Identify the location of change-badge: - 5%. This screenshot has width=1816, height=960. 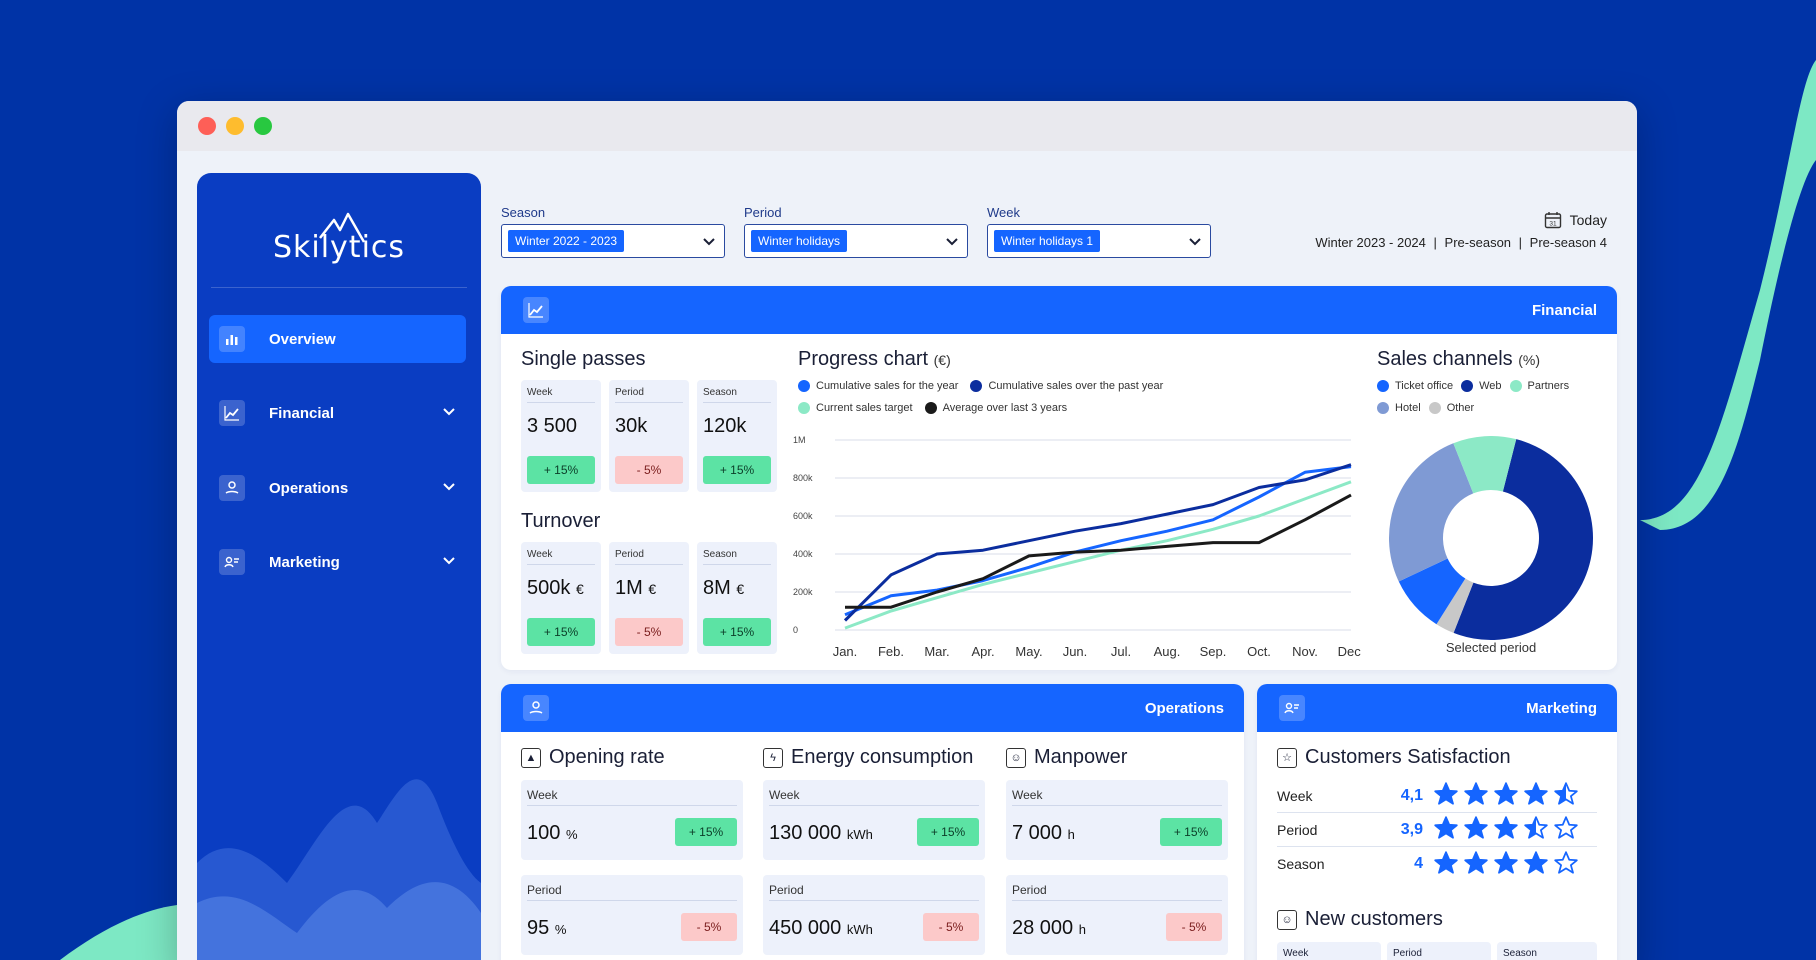
(649, 470).